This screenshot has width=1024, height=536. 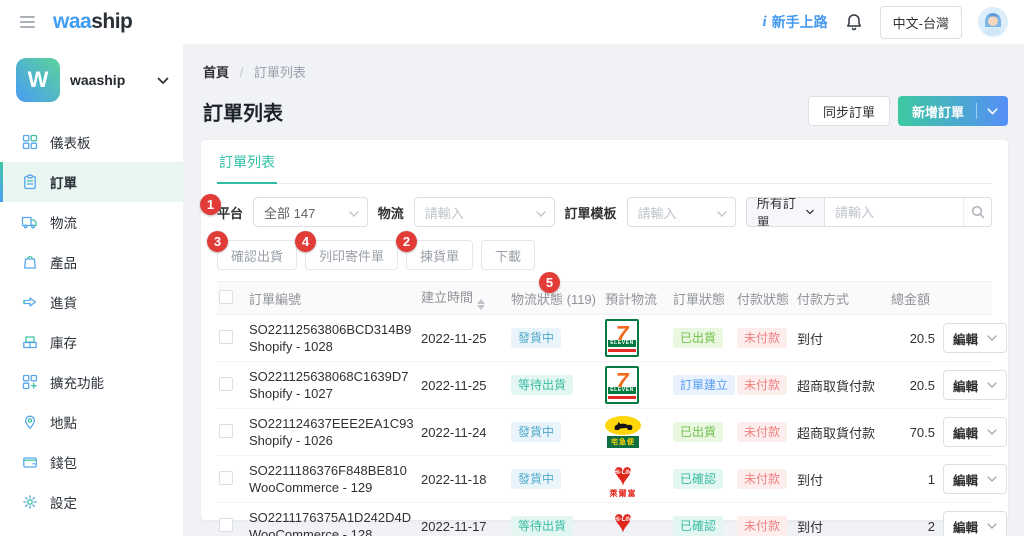 What do you see at coordinates (931, 479) in the screenshot?
I see `order-total: 1` at bounding box center [931, 479].